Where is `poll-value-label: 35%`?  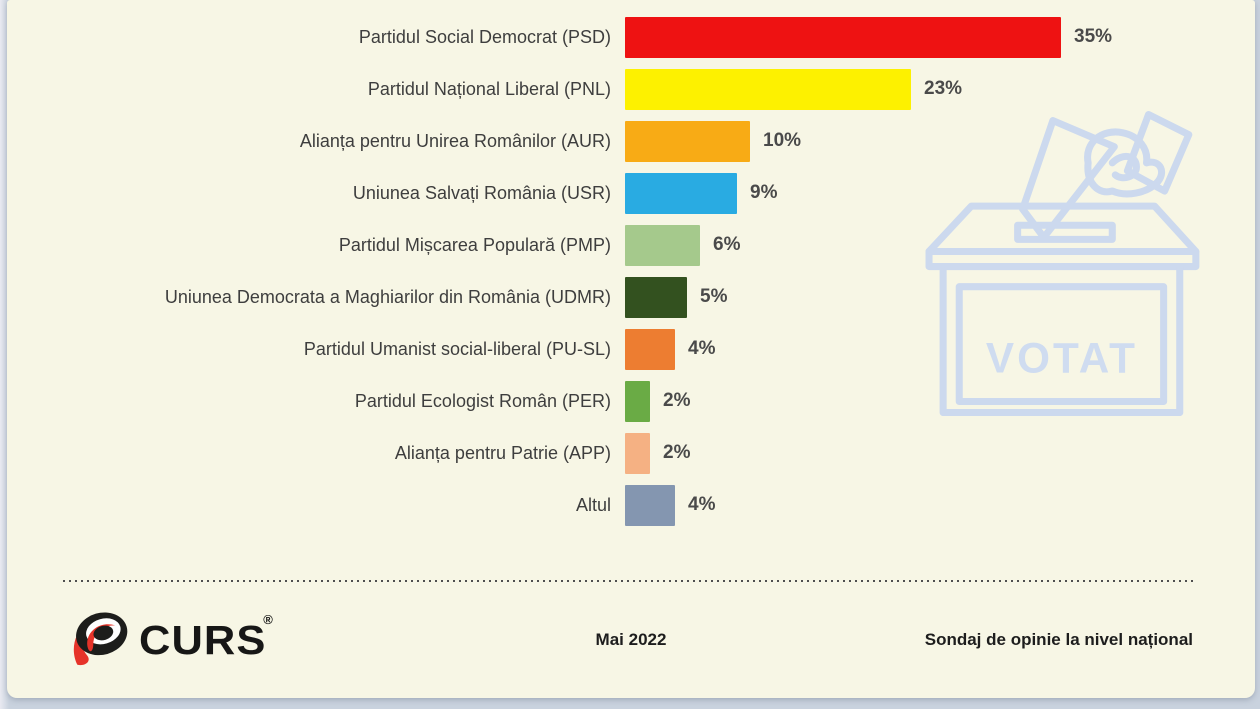
poll-value-label: 35% is located at coordinates (1093, 36).